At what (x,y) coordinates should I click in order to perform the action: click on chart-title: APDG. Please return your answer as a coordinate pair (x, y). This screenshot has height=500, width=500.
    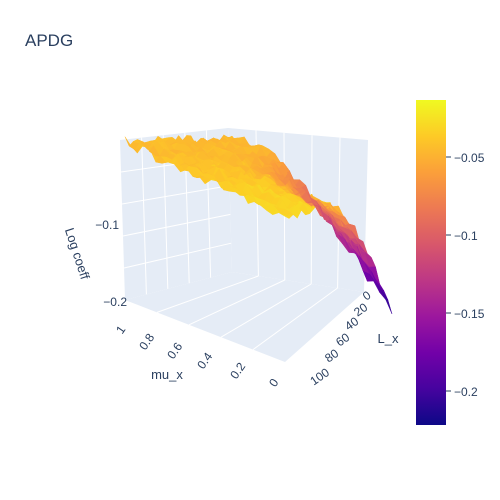
    Looking at the image, I should click on (49, 40).